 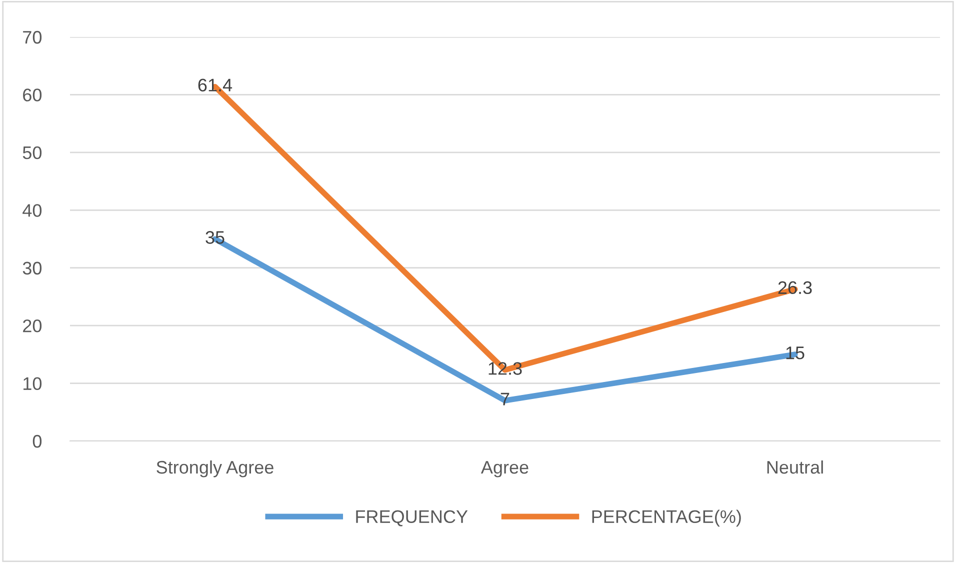 What do you see at coordinates (504, 469) in the screenshot?
I see `x-tick-label: Agree` at bounding box center [504, 469].